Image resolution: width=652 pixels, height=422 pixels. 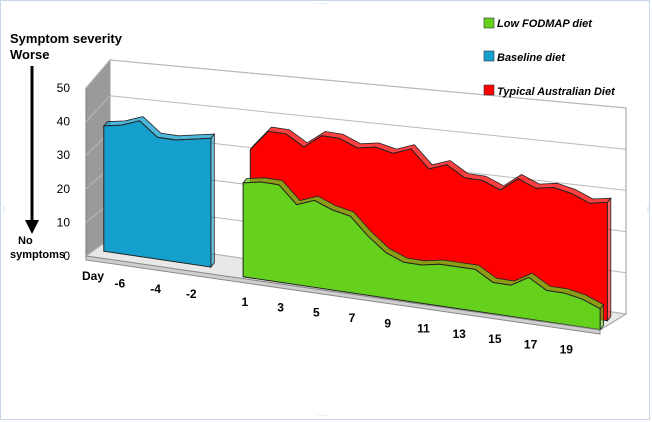 What do you see at coordinates (66, 38) in the screenshot?
I see `y-axis-label-line-1: Symptom severity` at bounding box center [66, 38].